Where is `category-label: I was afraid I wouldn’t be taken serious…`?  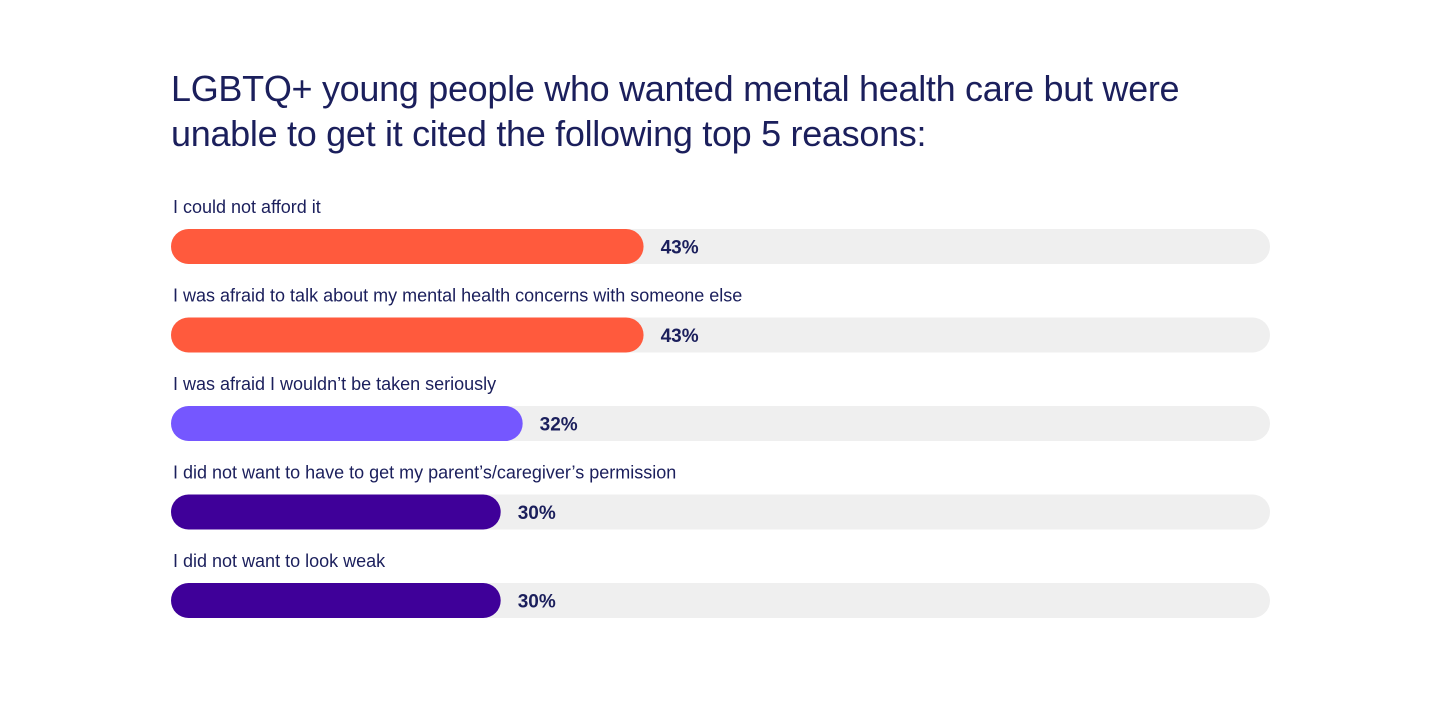 category-label: I was afraid I wouldn’t be taken serious… is located at coordinates (334, 384).